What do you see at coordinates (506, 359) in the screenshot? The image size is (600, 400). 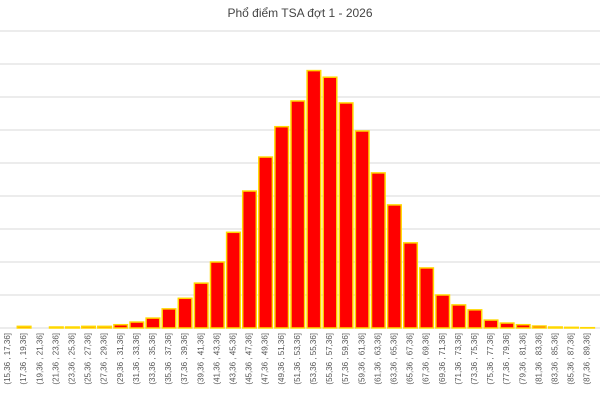 I see `x-tick-label: (77,36 , 79,36]` at bounding box center [506, 359].